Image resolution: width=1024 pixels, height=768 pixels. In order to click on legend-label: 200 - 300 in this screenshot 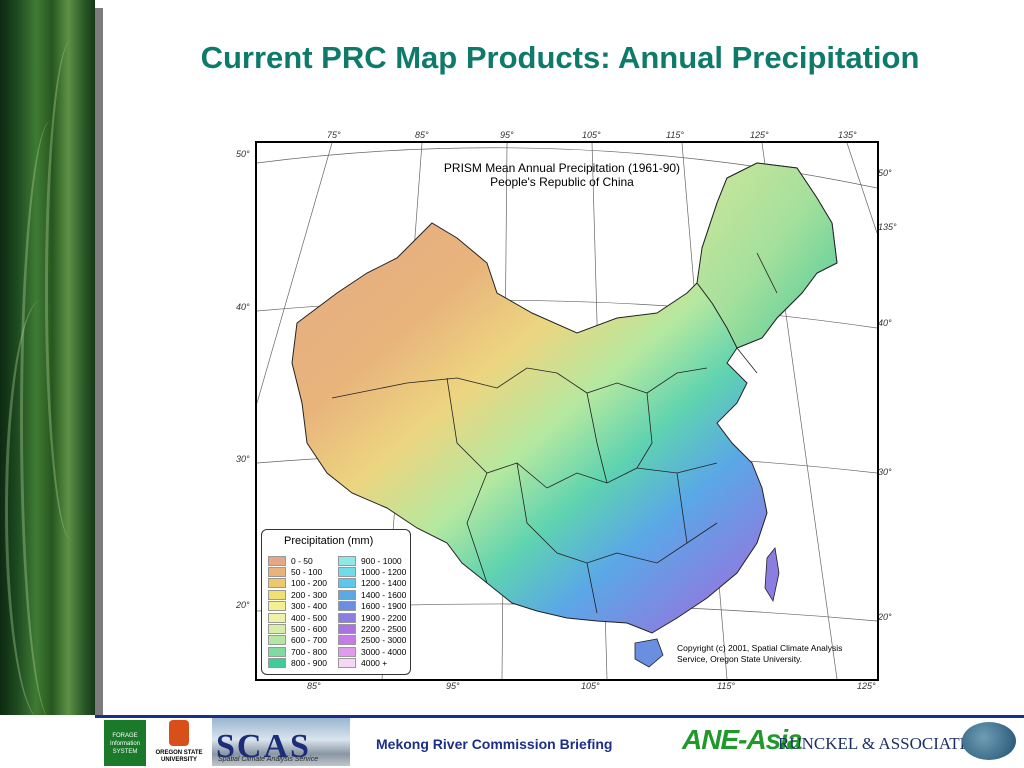, I will do `click(309, 594)`.